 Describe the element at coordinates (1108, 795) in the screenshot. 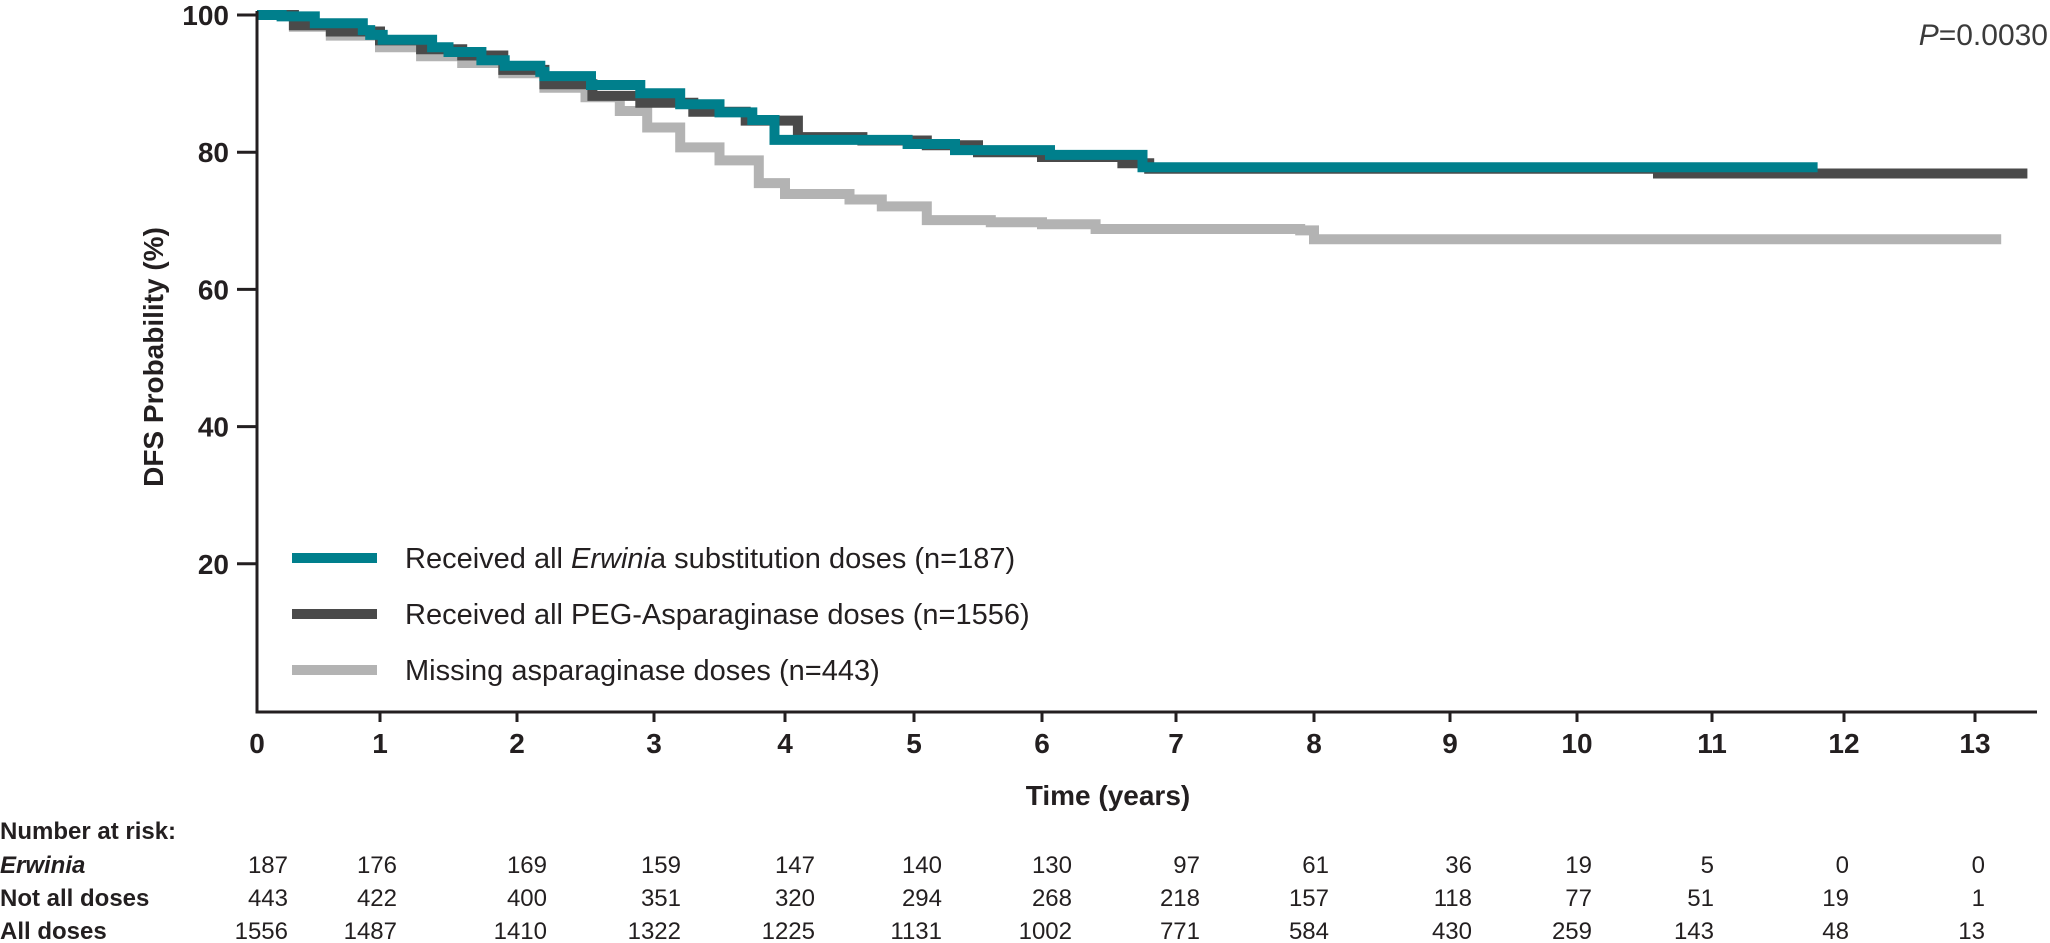

I see `x-axis-title: Time (years)` at that location.